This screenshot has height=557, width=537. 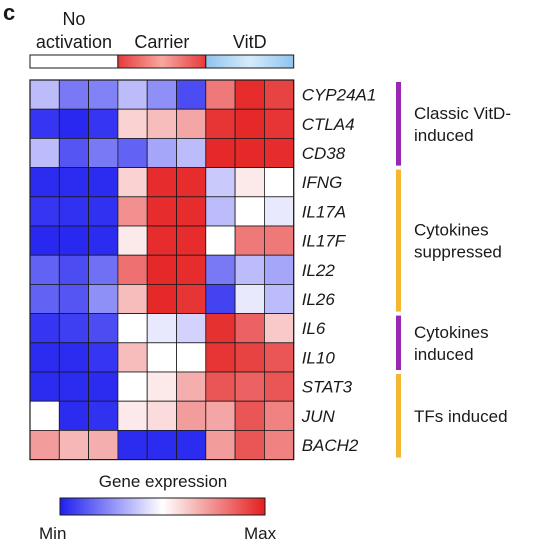 I want to click on group-bars, so click(x=162, y=61).